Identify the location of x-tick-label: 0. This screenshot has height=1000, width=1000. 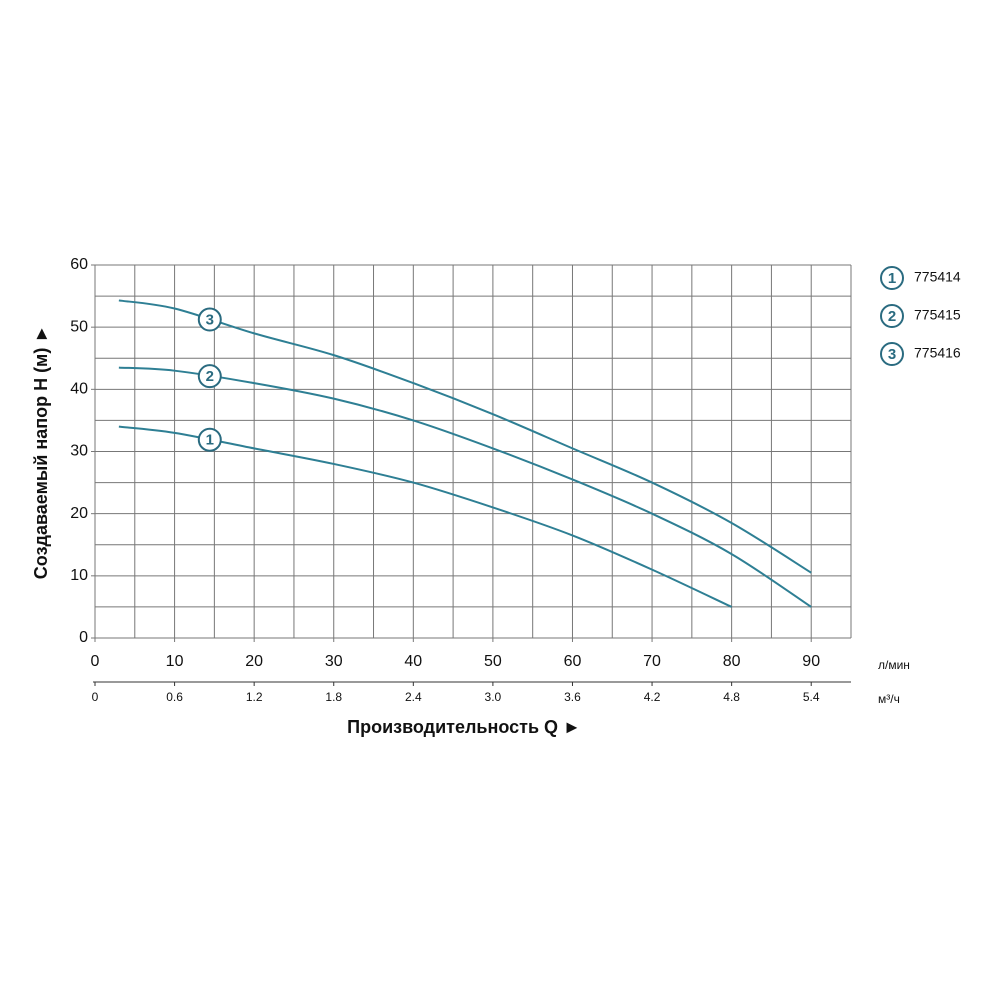
(95, 661).